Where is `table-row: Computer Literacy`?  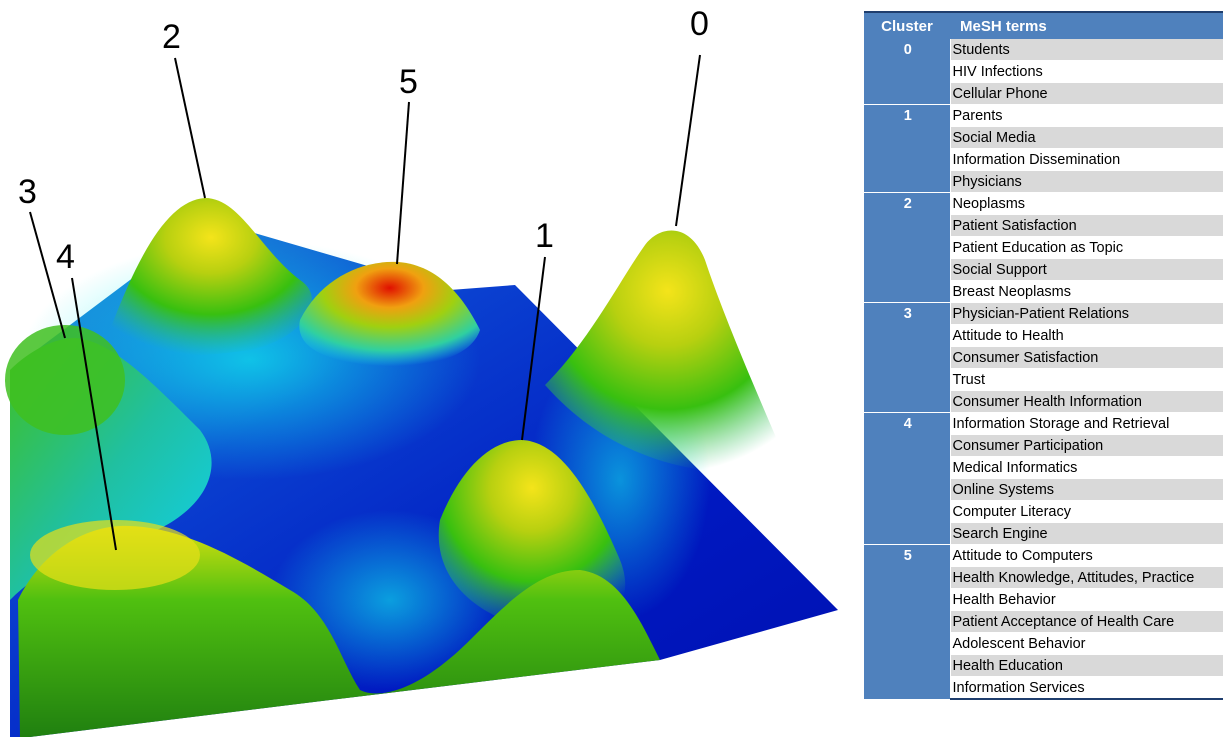
table-row: Computer Literacy is located at coordinates (1043, 511).